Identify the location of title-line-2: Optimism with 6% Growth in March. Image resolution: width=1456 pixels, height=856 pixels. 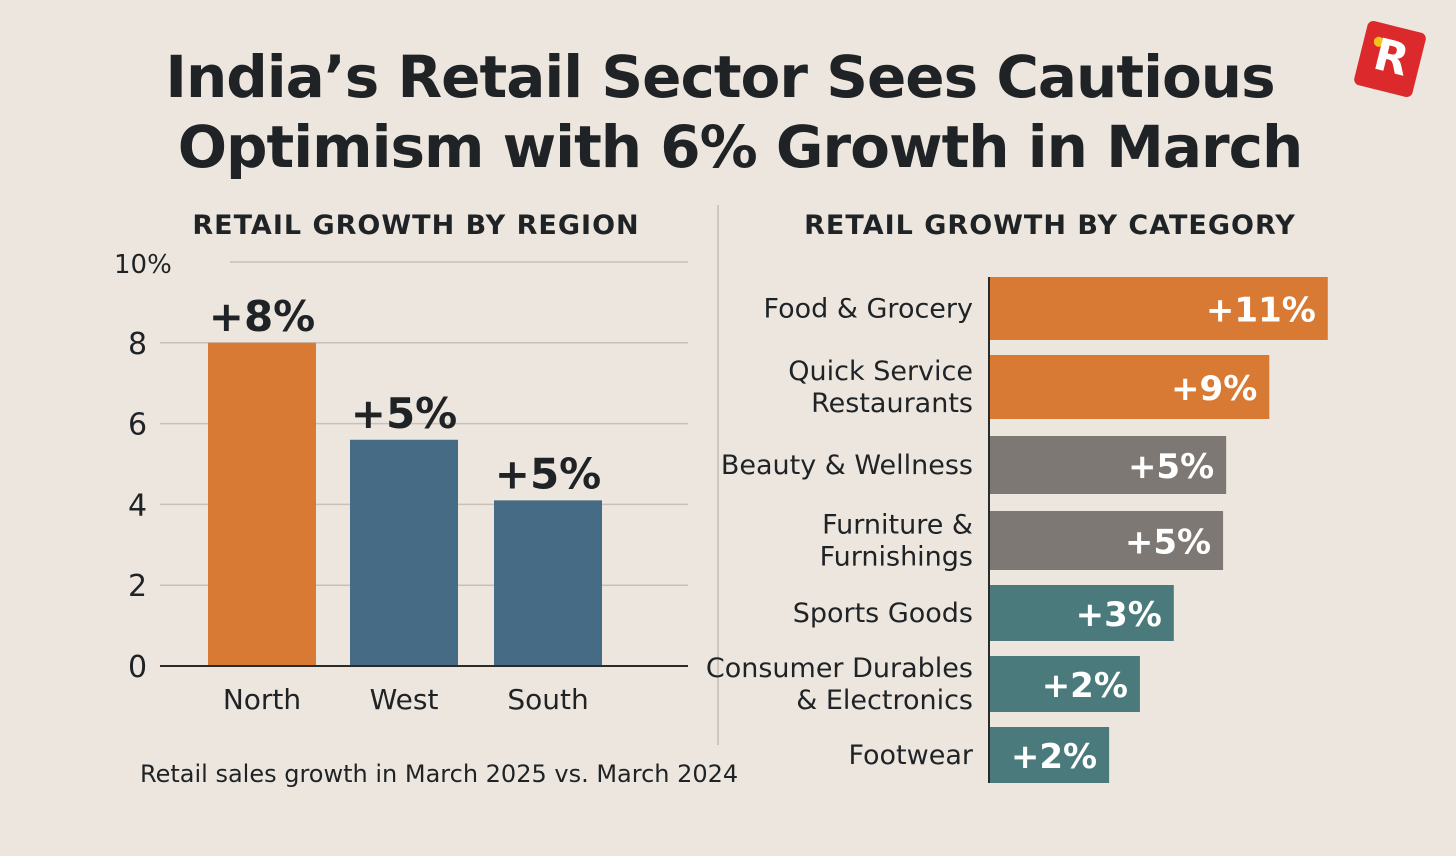
(740, 147).